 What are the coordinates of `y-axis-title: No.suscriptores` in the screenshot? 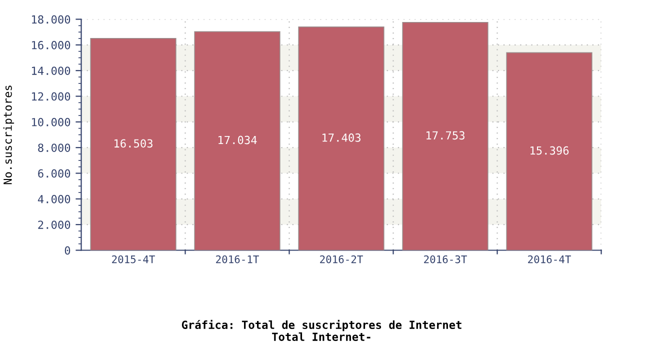 It's located at (8, 135).